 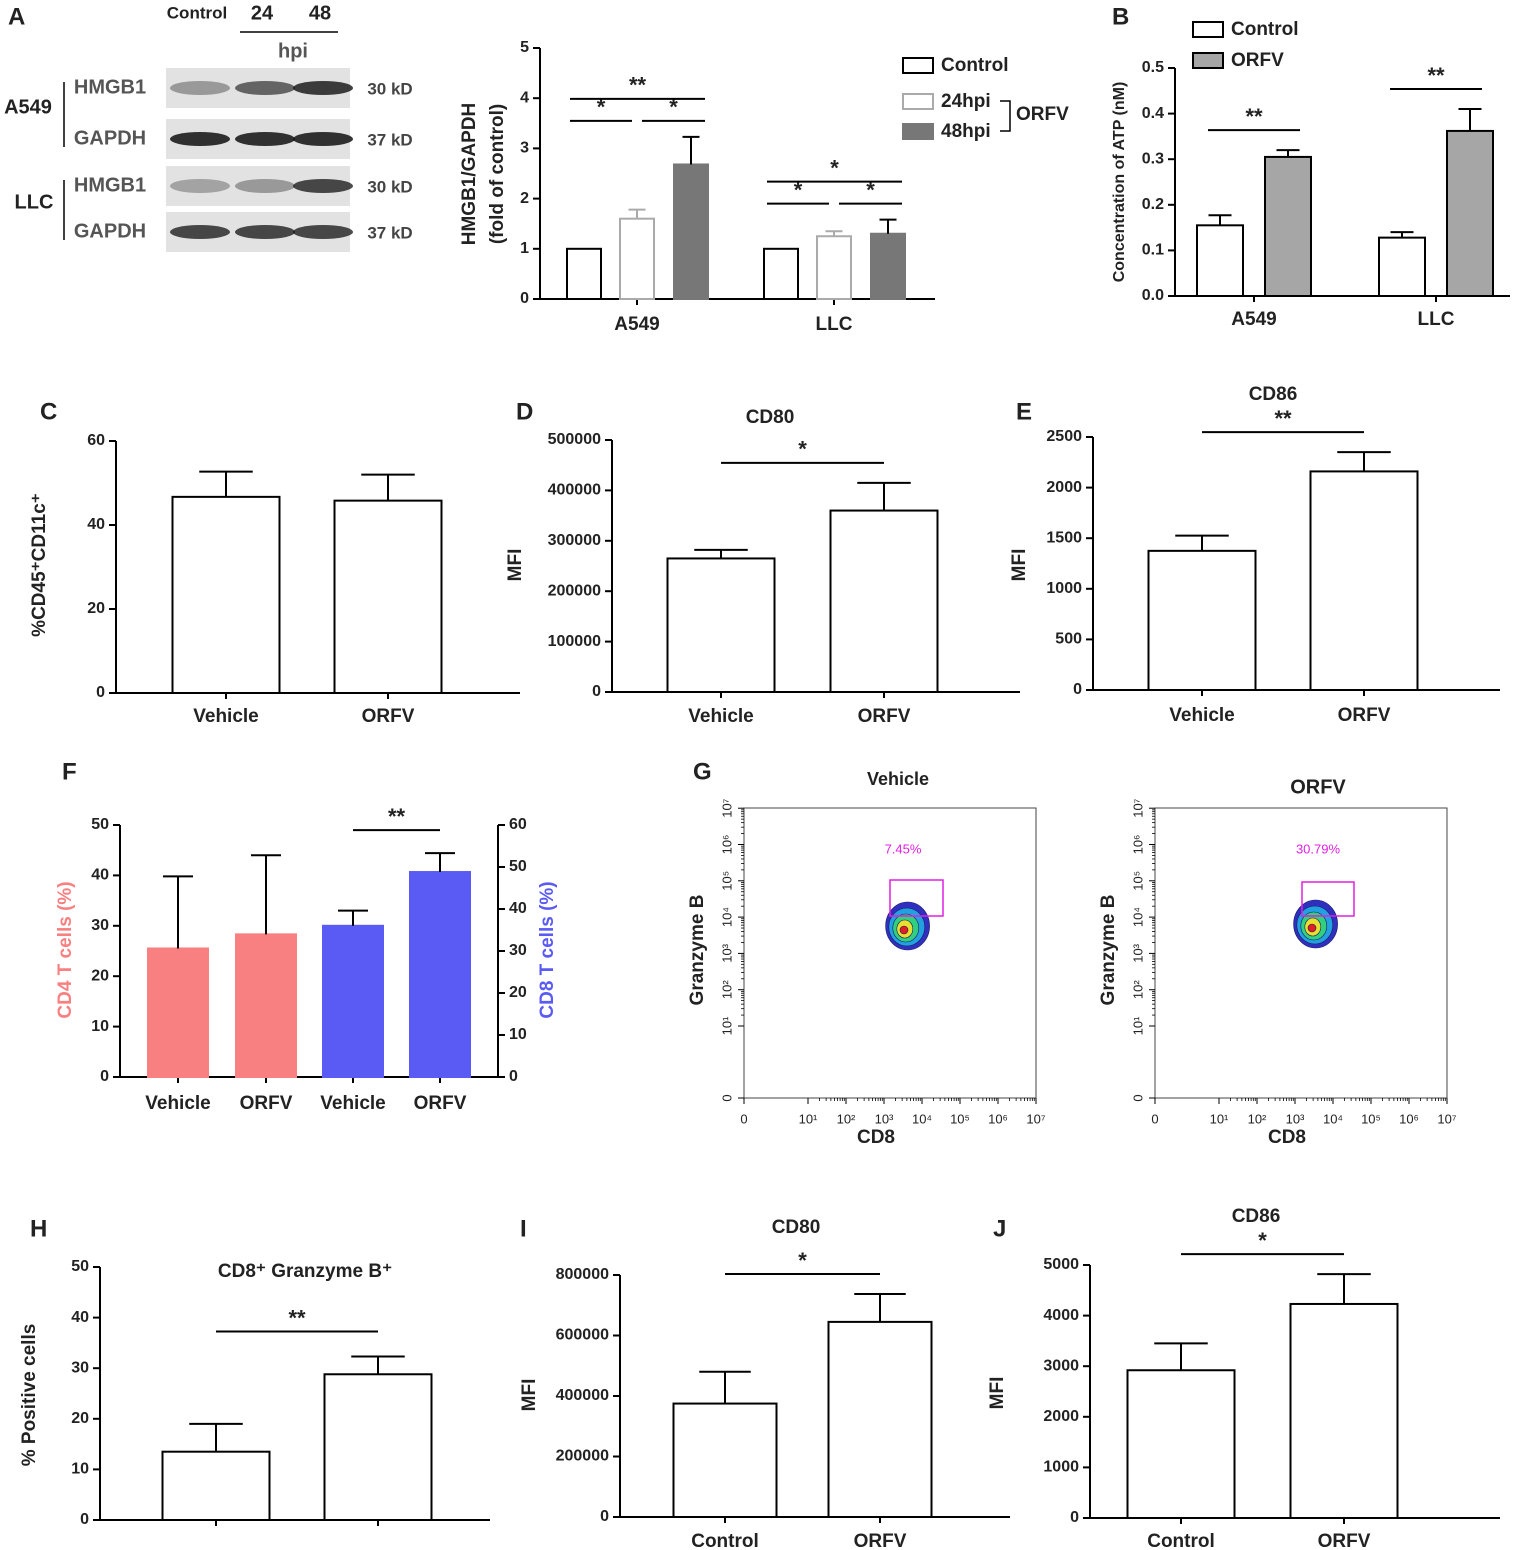 What do you see at coordinates (966, 101) in the screenshot?
I see `legend-label: 24hpi` at bounding box center [966, 101].